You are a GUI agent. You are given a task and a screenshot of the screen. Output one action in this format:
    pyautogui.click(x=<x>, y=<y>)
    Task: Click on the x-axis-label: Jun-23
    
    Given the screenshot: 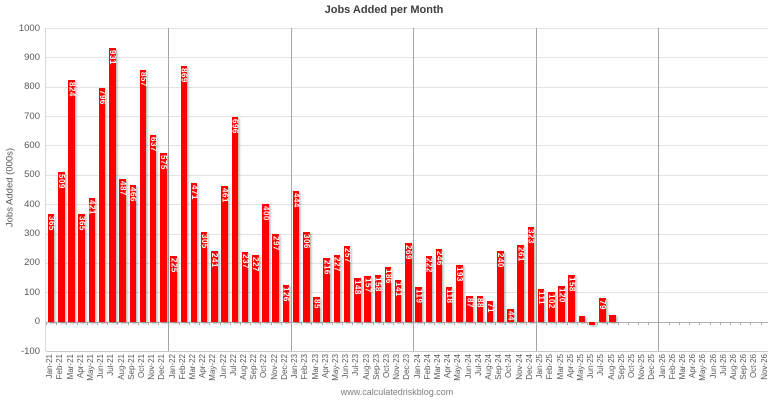 What is the action you would take?
    pyautogui.click(x=346, y=366)
    